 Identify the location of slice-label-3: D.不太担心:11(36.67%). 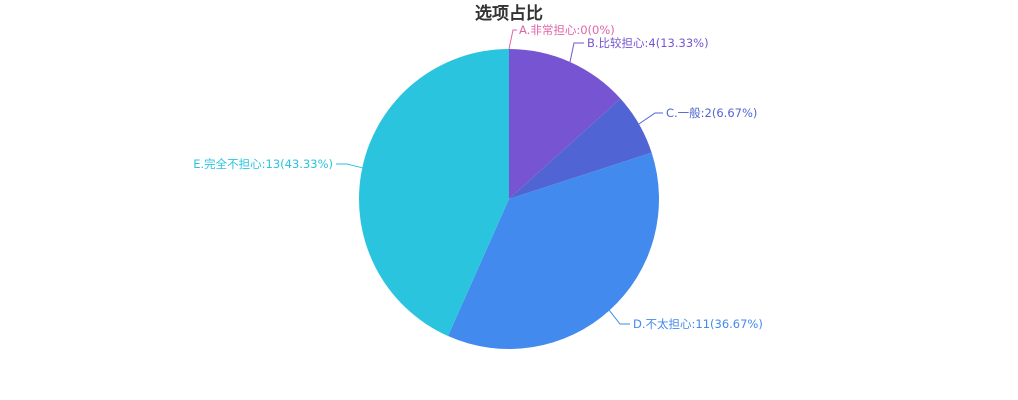
(698, 324).